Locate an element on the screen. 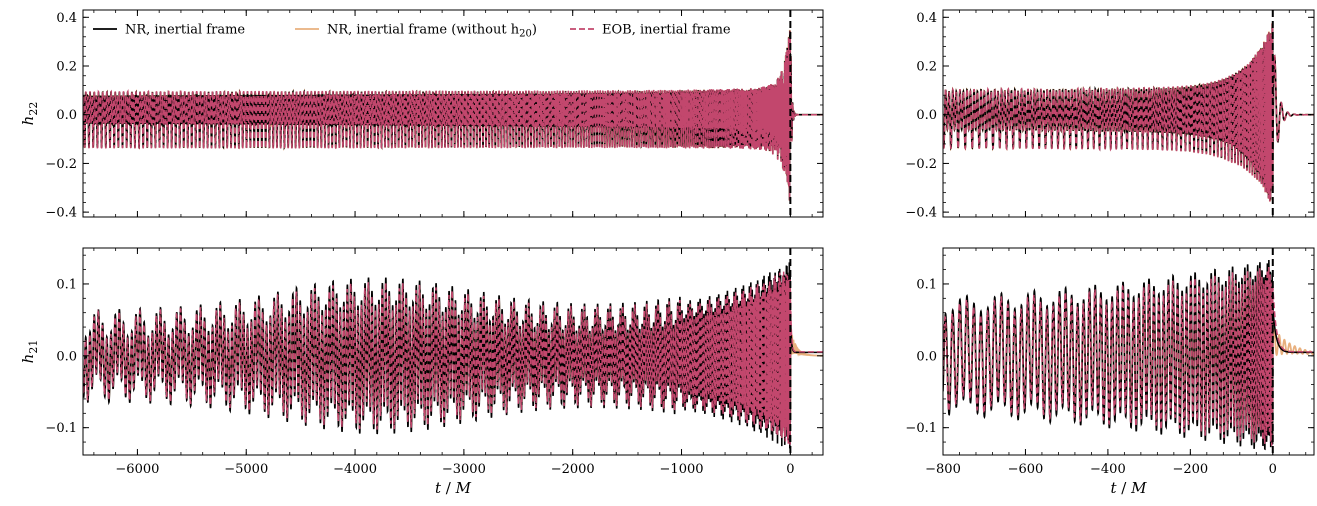 The width and height of the screenshot is (1317, 506). x-tick-label: −400 is located at coordinates (1108, 469).